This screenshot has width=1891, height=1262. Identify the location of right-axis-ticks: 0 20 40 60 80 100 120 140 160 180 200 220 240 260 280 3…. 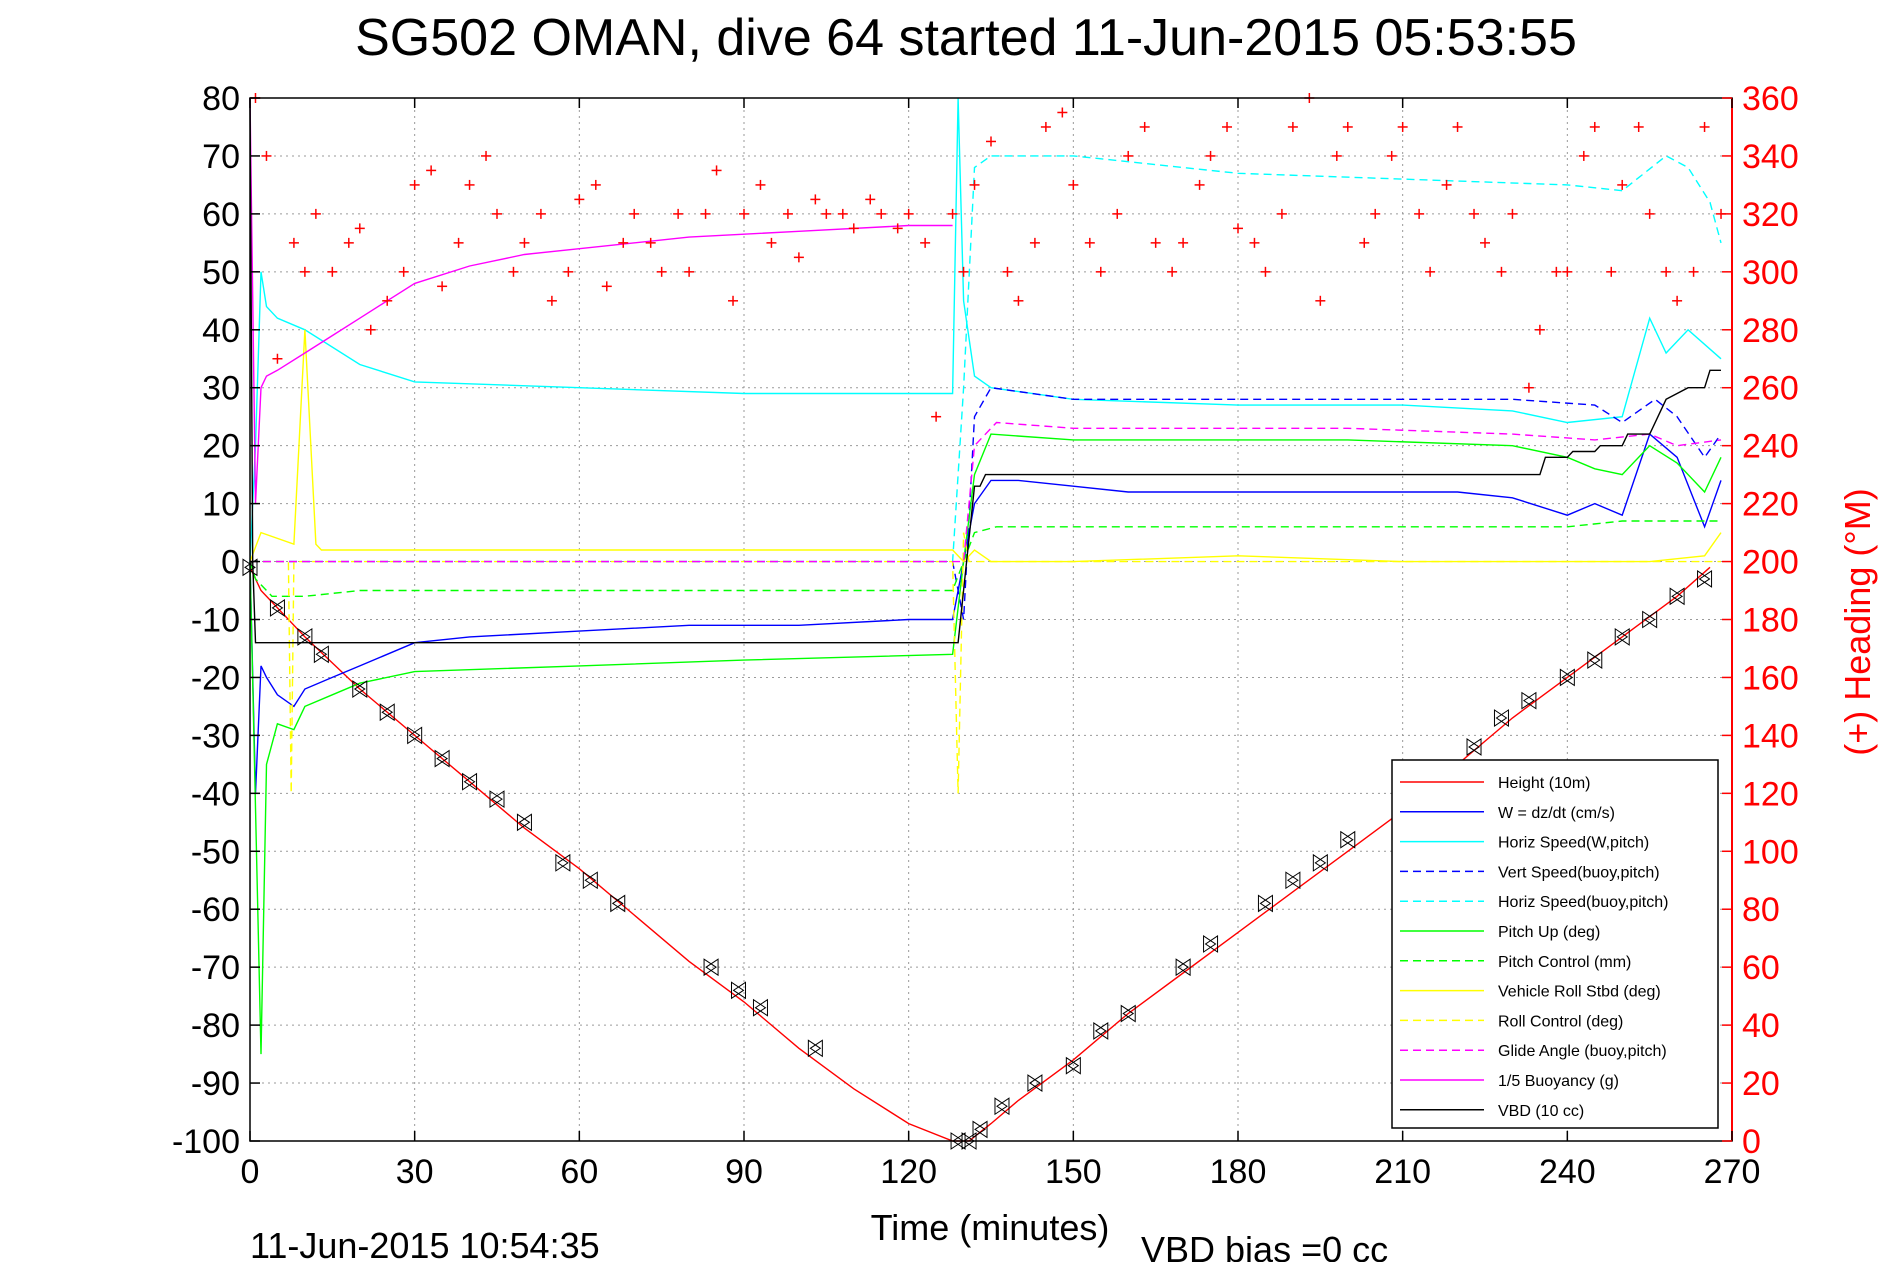
(1760, 620).